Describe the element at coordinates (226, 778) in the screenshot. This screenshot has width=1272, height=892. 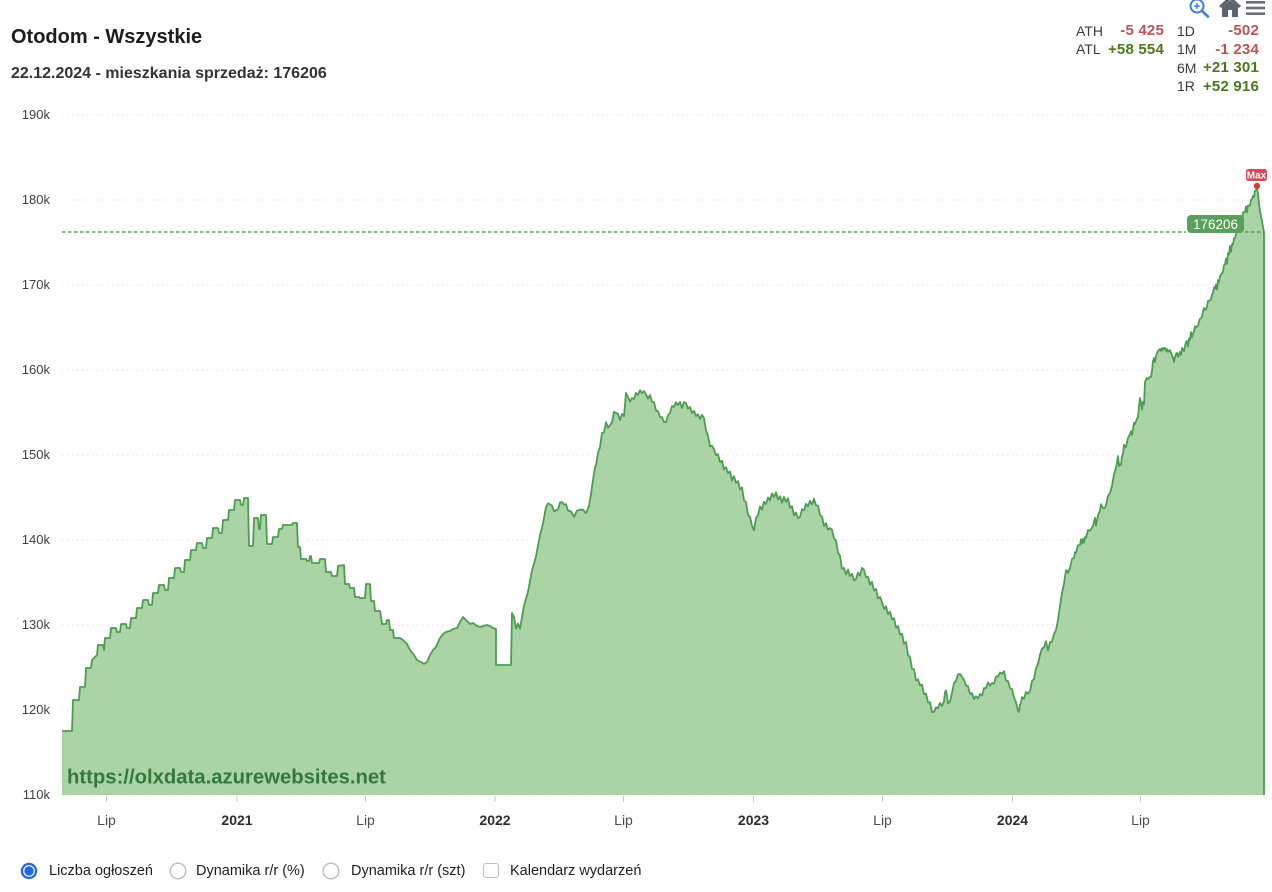
I see `svg-text:https://olxdata.azurewebsites.: https://olxdata.azurewebsites.net` at that location.